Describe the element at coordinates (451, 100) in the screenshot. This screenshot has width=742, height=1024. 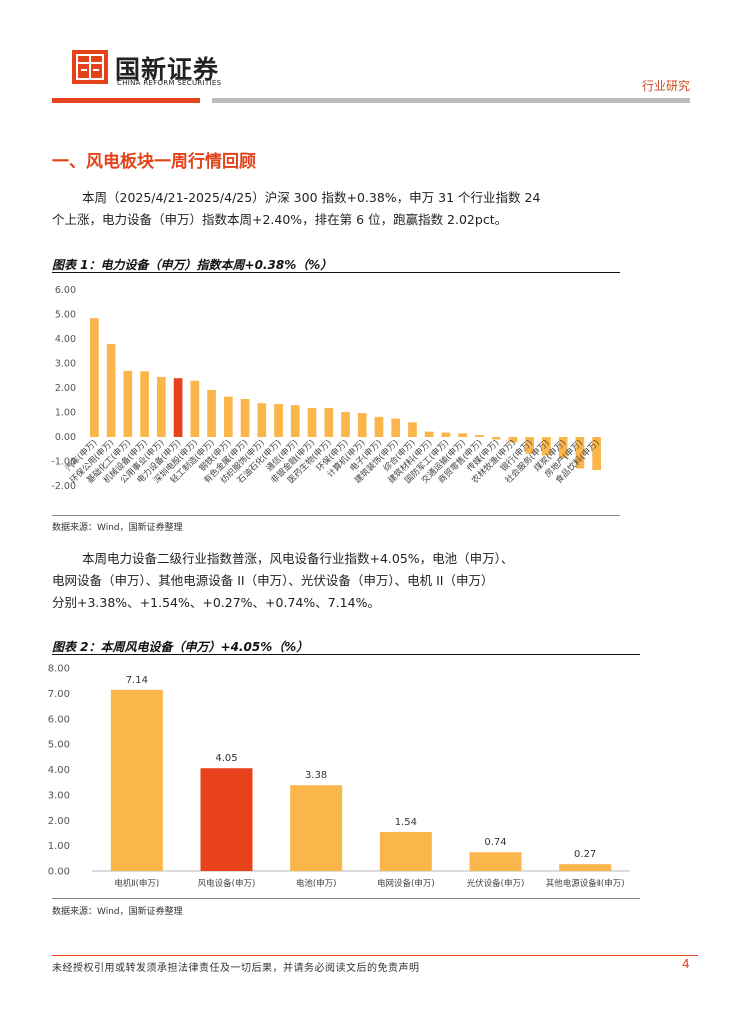
I see `header-gray-bar` at that location.